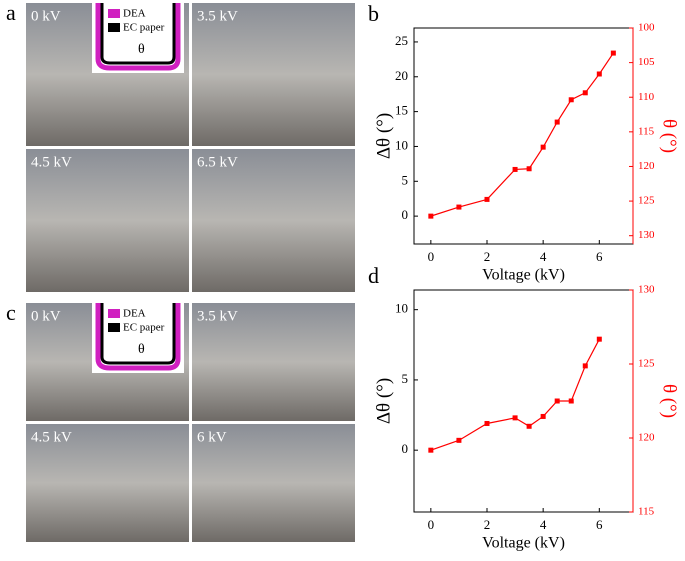 The width and height of the screenshot is (685, 561). I want to click on photo-label: 6.5 kV, so click(217, 162).